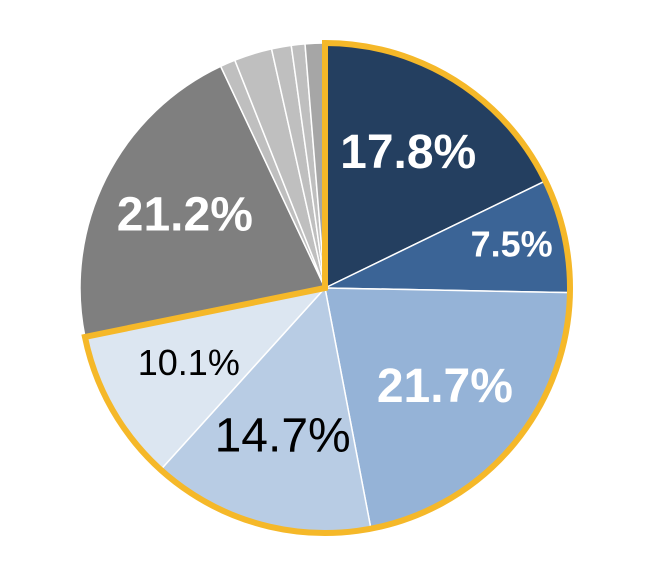 The image size is (650, 586). Describe the element at coordinates (283, 436) in the screenshot. I see `data-label: 14.7%` at that location.